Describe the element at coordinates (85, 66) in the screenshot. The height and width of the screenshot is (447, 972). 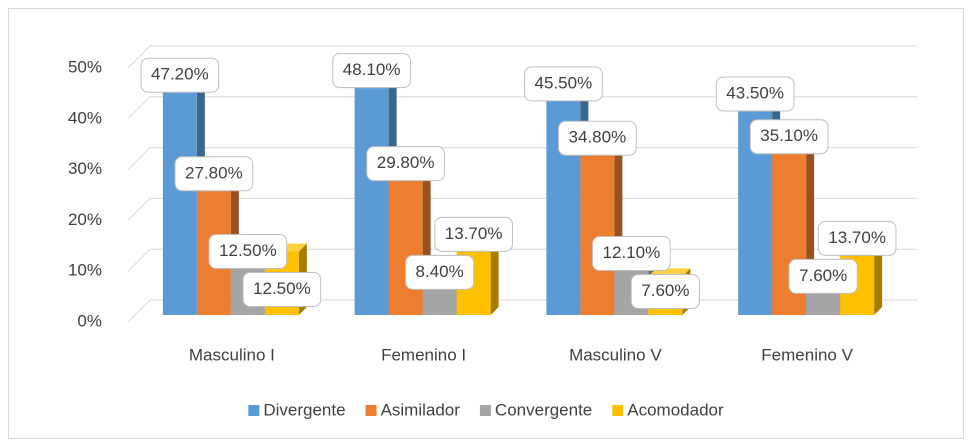
I see `y-tick-label: 50%` at that location.